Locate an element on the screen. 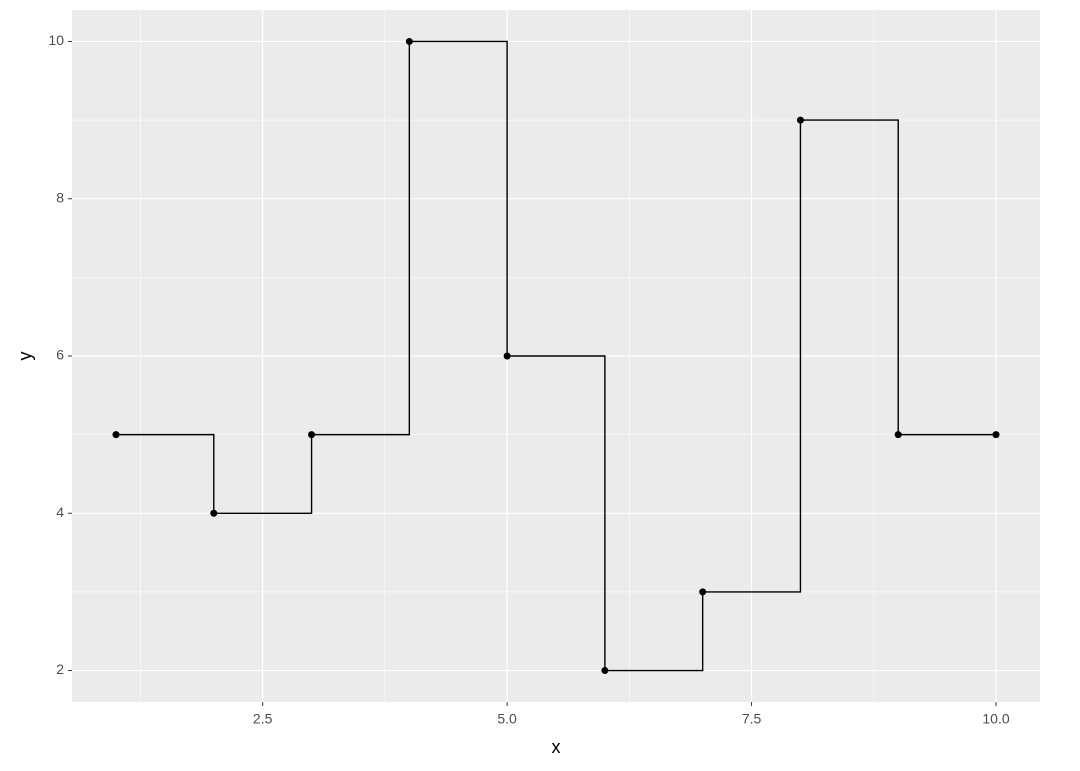  y-tick-label: 2 is located at coordinates (60, 669).